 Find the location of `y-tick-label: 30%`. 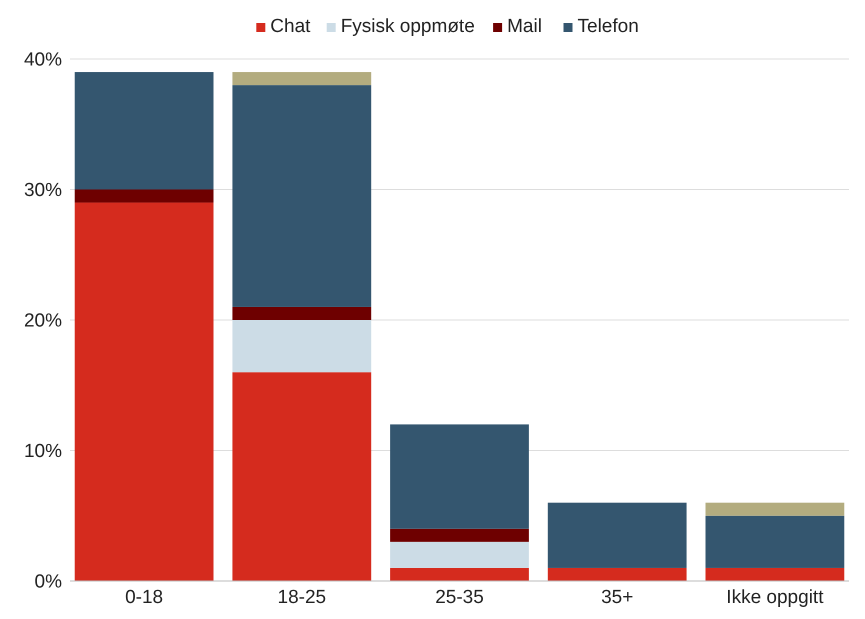

y-tick-label: 30% is located at coordinates (43, 191).